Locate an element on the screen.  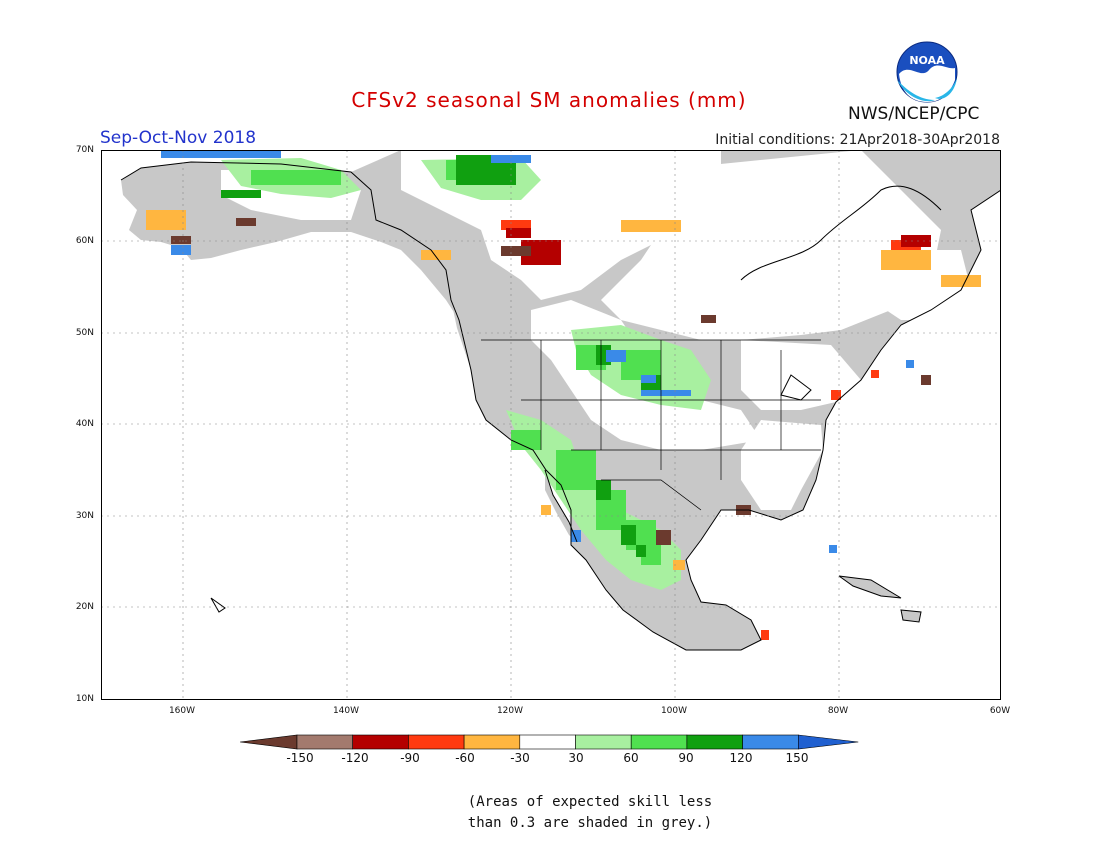
colorbar-label: -120 is located at coordinates (355, 758).